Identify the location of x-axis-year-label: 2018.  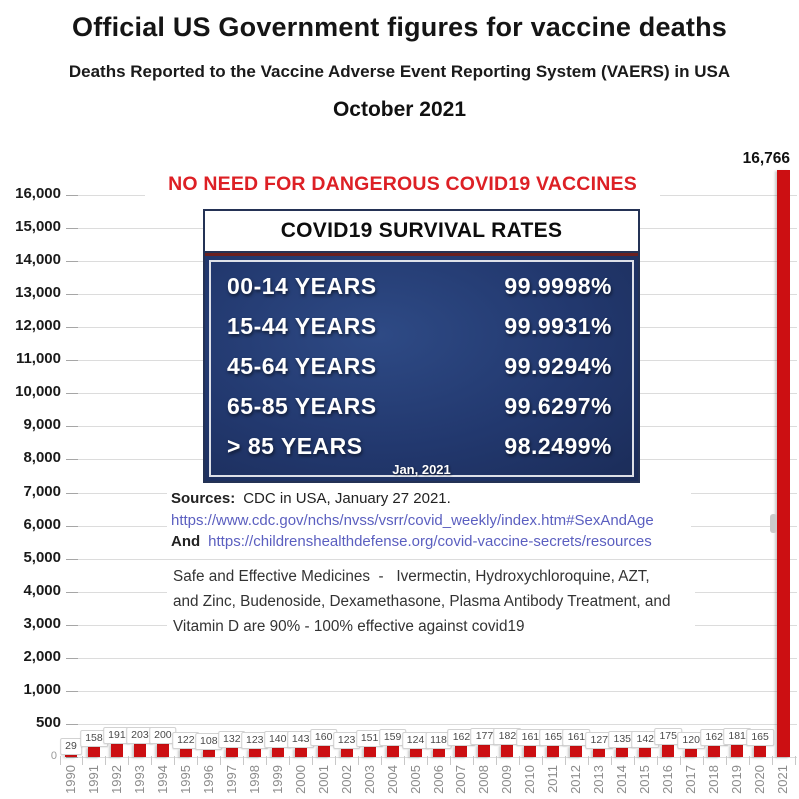
(714, 779).